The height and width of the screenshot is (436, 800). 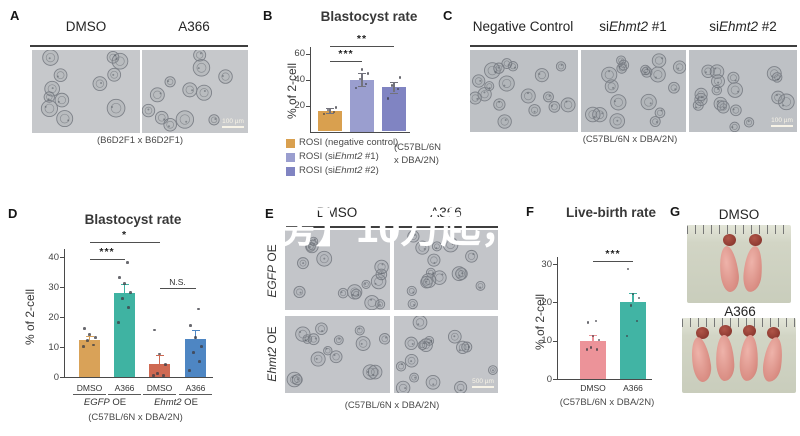 What do you see at coordinates (299, 53) in the screenshot?
I see `axis-tick-label: 60` at bounding box center [299, 53].